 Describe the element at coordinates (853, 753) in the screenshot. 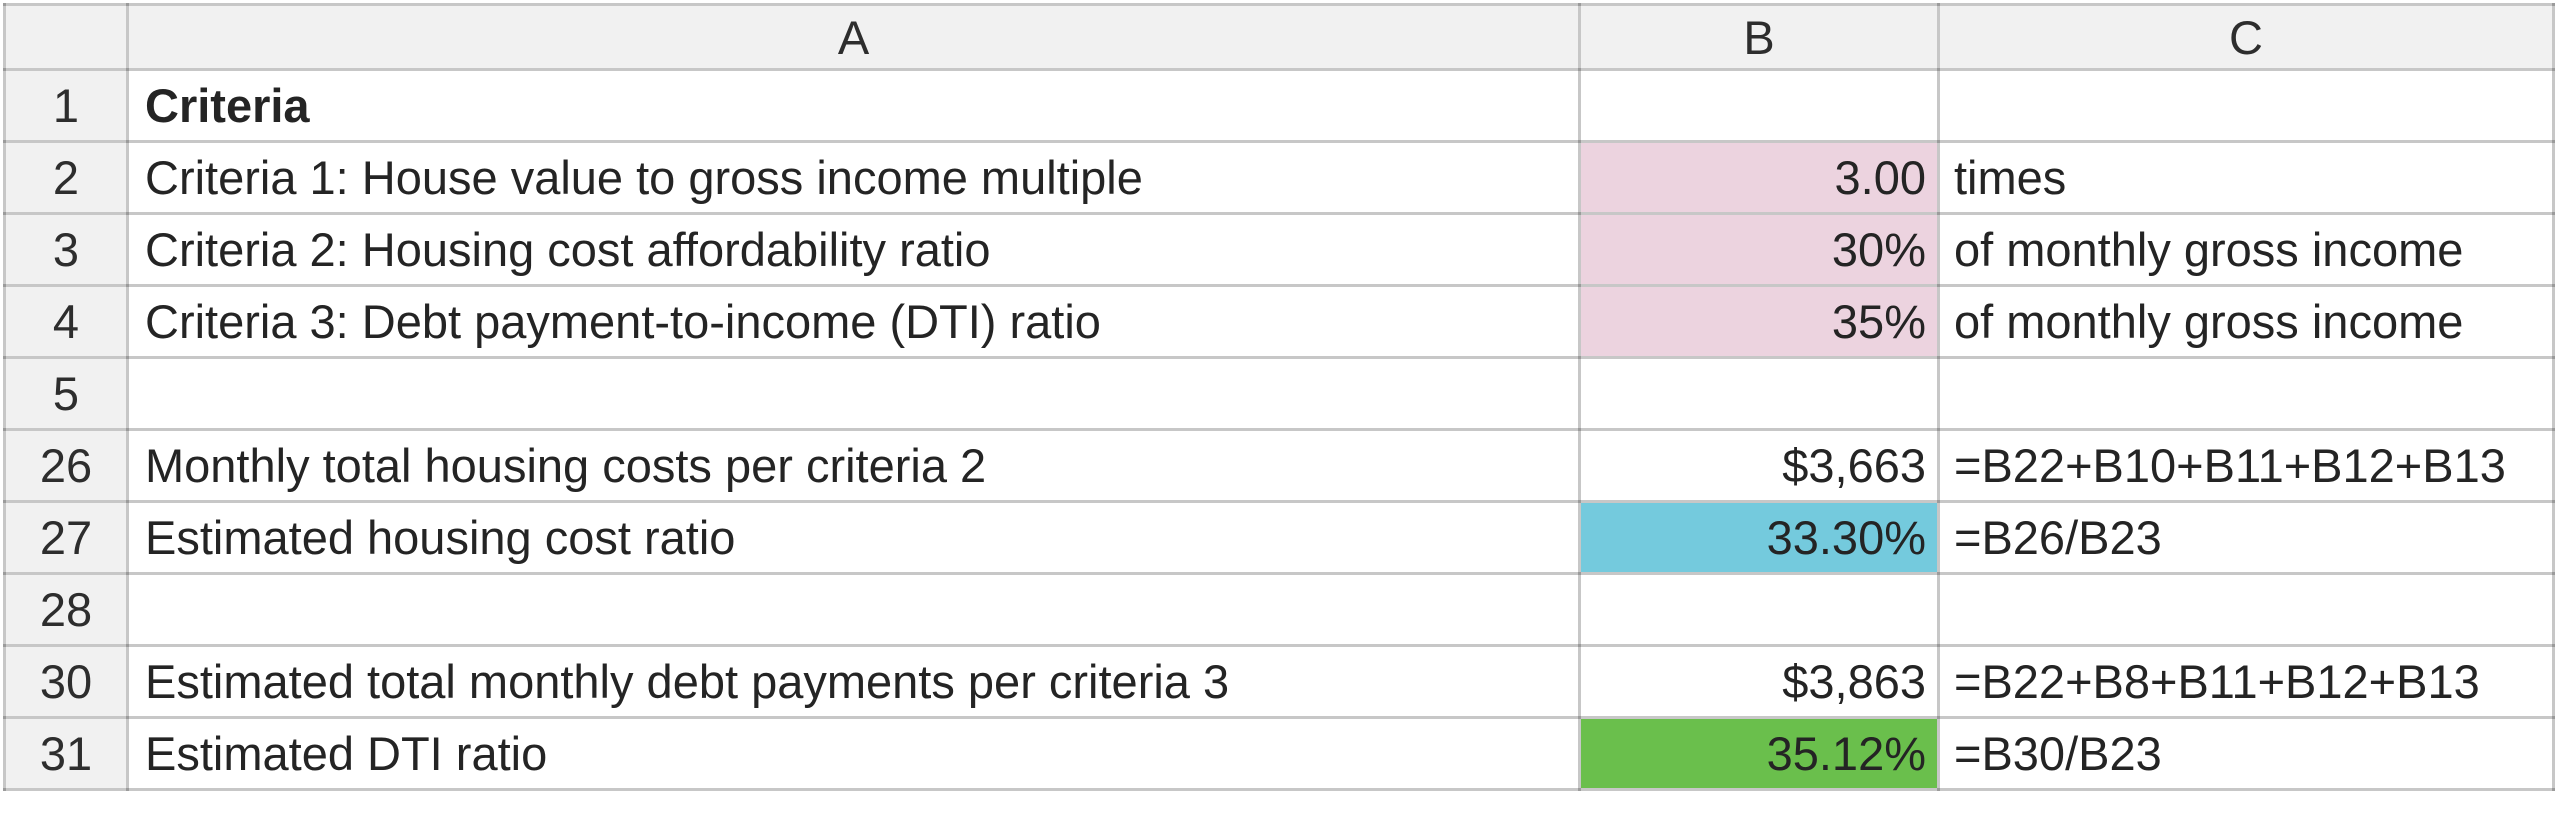

I see `cell-A31: Estimated DTI ratio` at that location.